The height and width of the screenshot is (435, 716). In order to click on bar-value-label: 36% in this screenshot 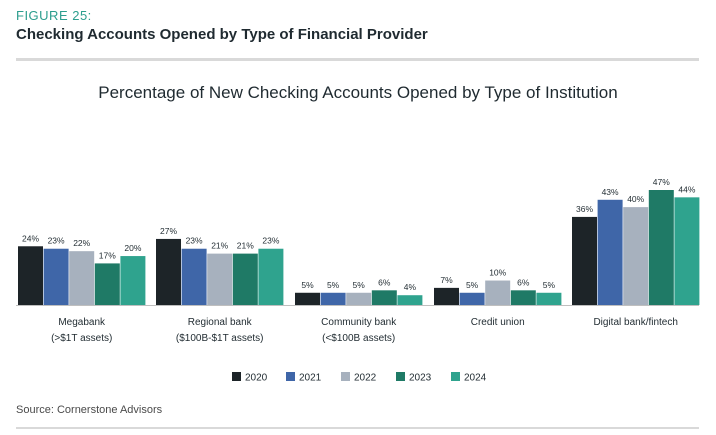, I will do `click(584, 209)`.